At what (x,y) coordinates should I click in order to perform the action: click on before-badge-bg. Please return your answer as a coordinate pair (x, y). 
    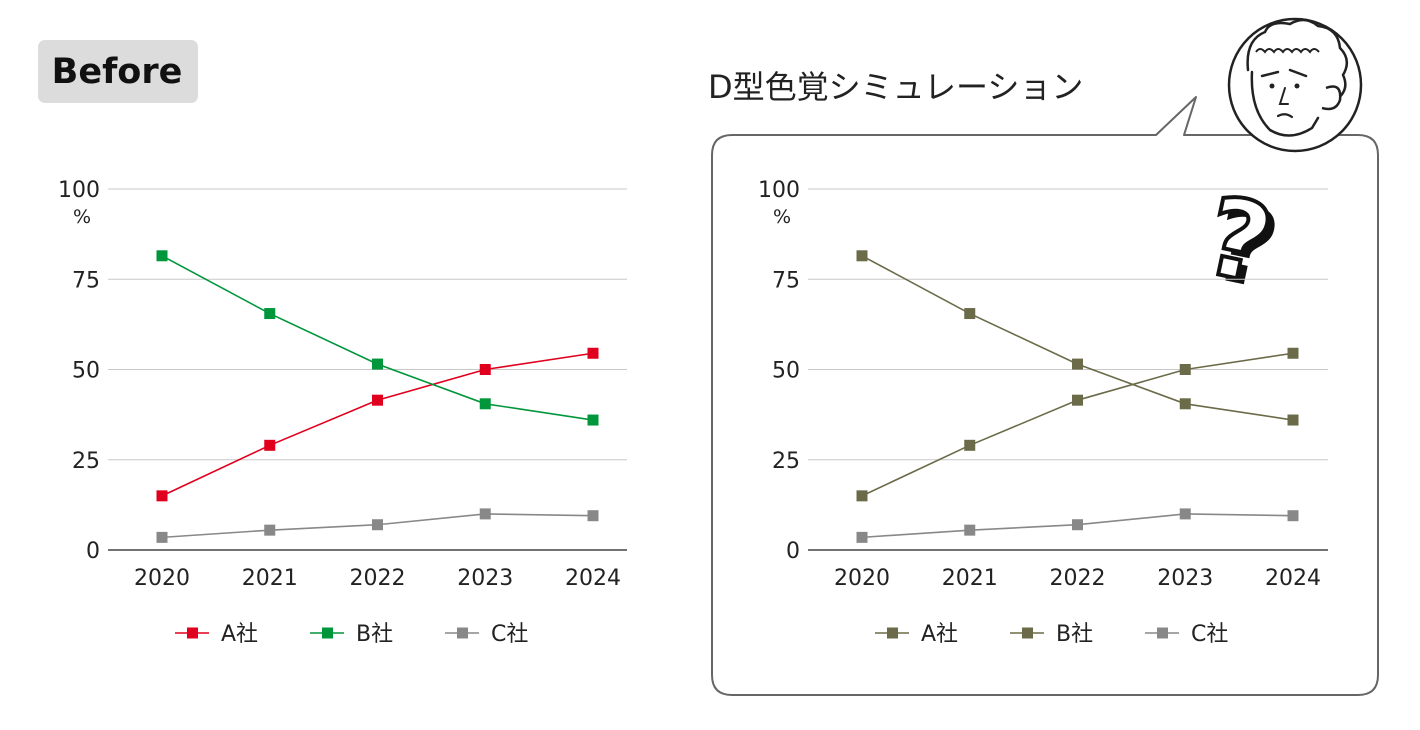
    Looking at the image, I should click on (118, 71).